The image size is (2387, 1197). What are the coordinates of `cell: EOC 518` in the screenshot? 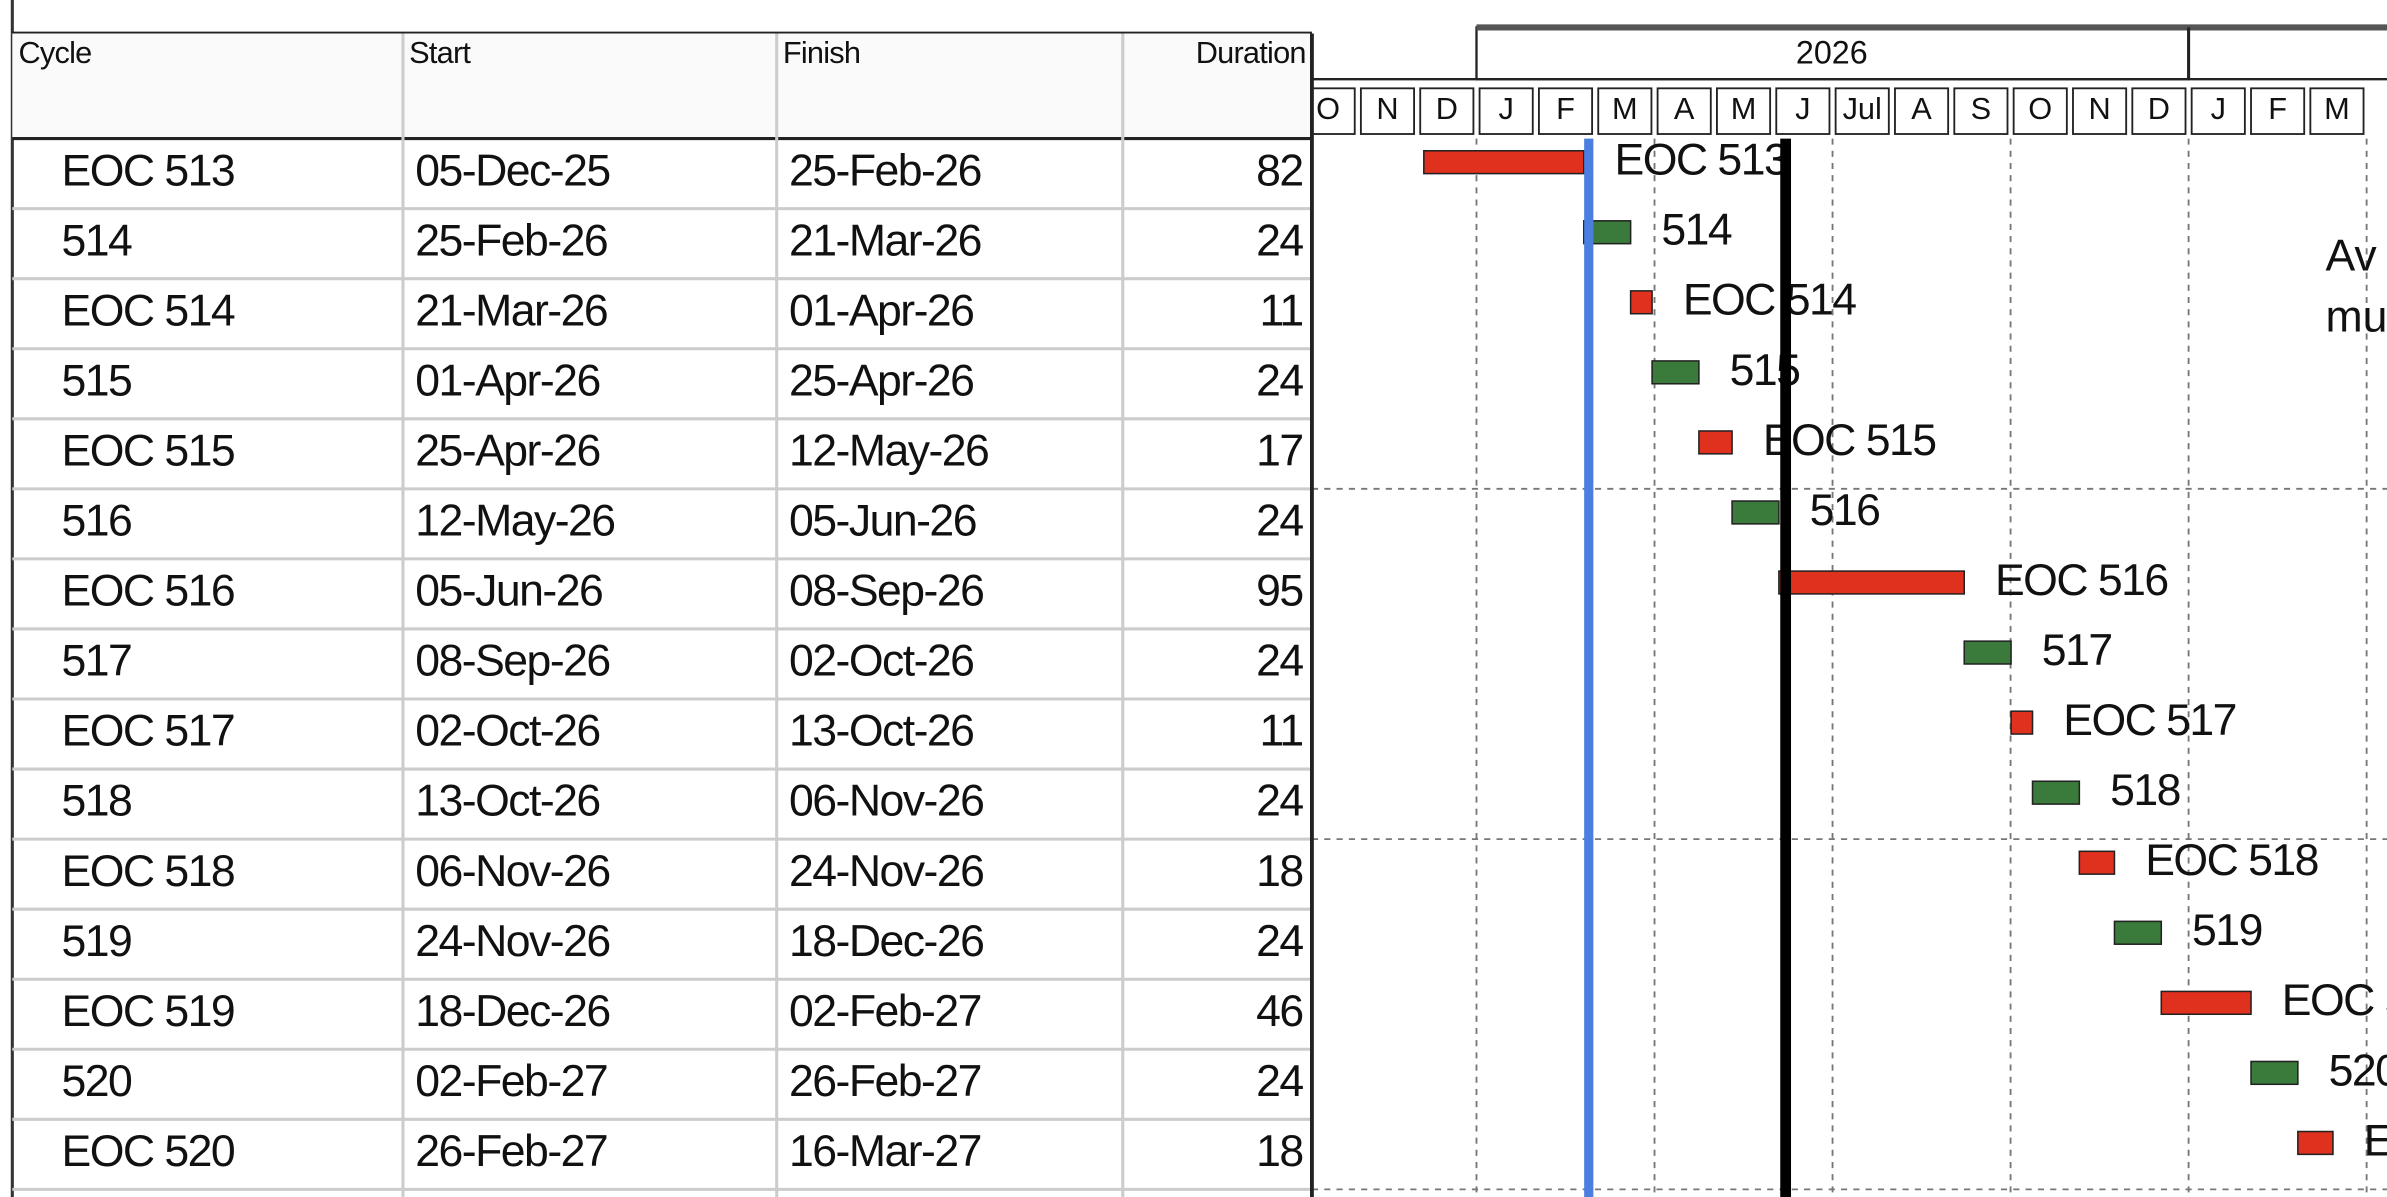 It's located at (148, 871).